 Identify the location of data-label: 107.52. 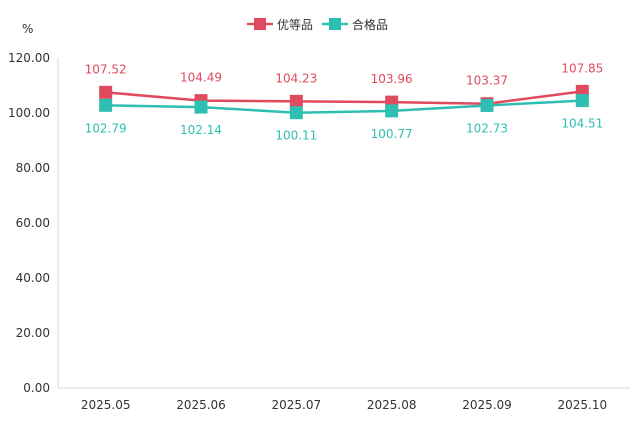
(106, 69).